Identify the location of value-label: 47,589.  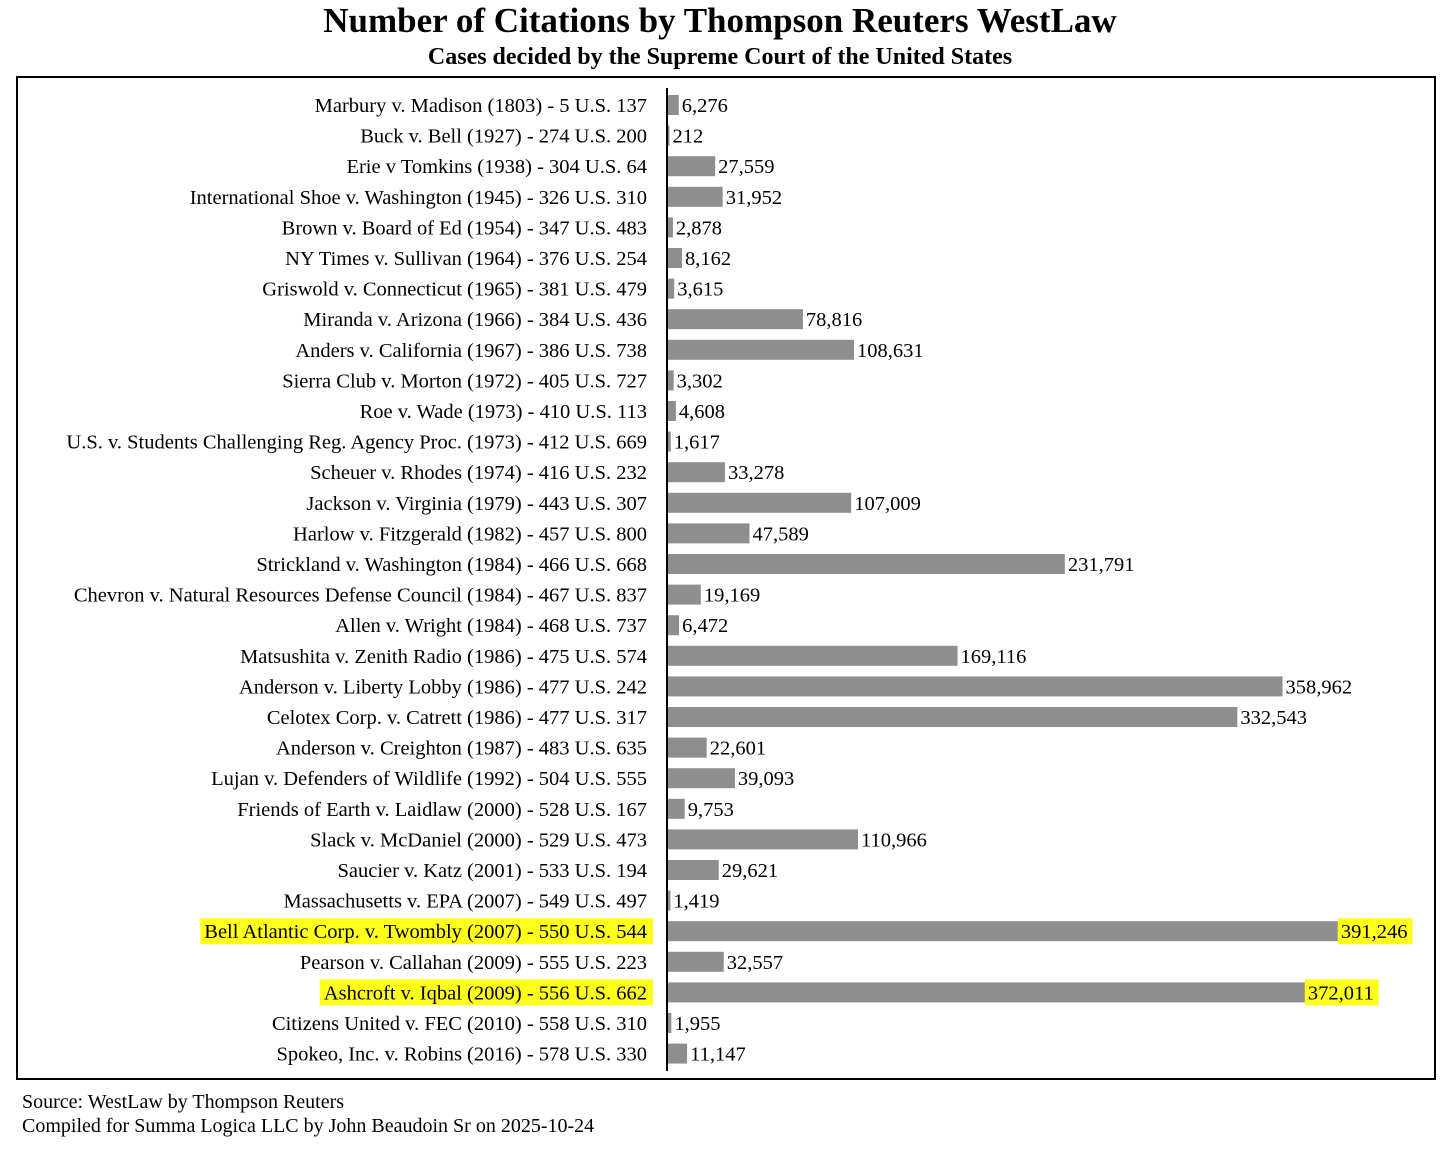
(780, 534).